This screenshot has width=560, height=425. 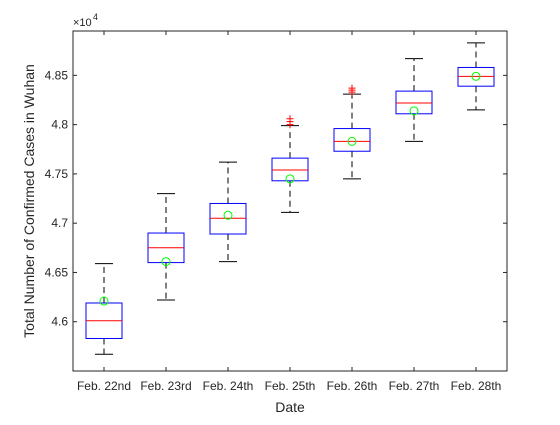 I want to click on y-exponent-label: ×10 4, so click(x=85, y=20).